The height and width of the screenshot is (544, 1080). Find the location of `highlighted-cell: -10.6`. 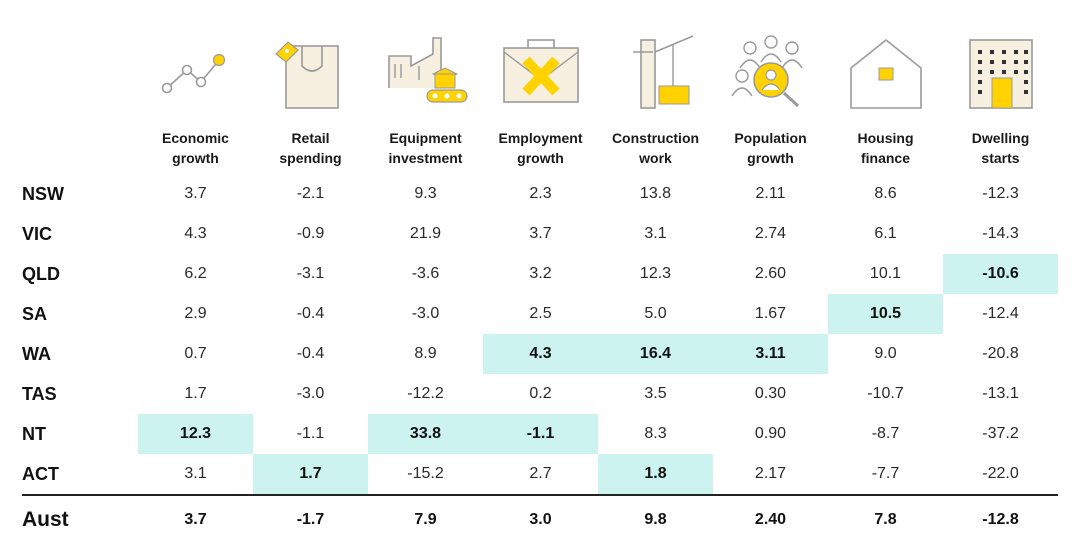

highlighted-cell: -10.6 is located at coordinates (1000, 274).